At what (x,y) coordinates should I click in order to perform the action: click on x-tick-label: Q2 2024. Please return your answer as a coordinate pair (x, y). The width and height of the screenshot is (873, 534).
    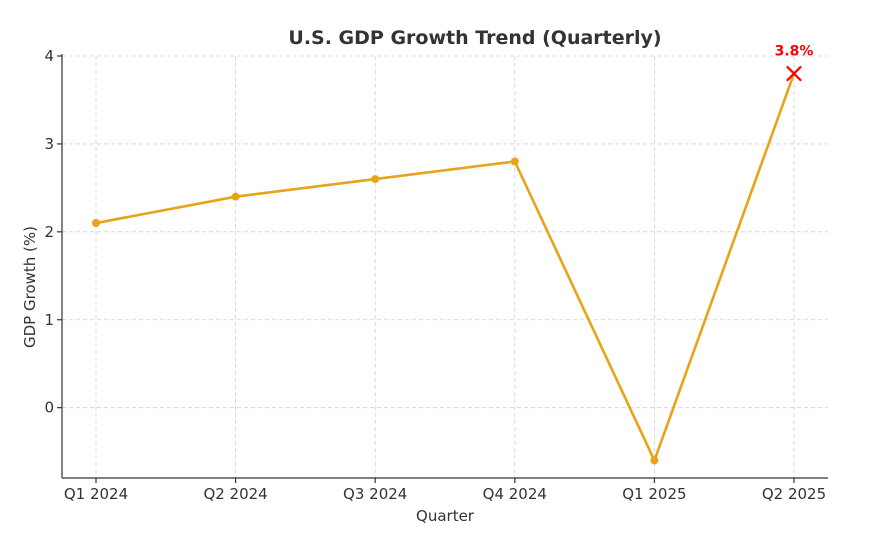
    Looking at the image, I should click on (235, 494).